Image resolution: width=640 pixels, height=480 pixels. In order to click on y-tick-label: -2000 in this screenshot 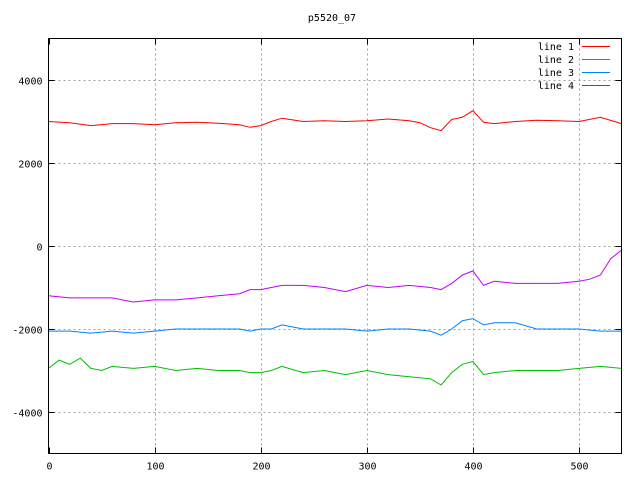, I will do `click(27, 331)`.